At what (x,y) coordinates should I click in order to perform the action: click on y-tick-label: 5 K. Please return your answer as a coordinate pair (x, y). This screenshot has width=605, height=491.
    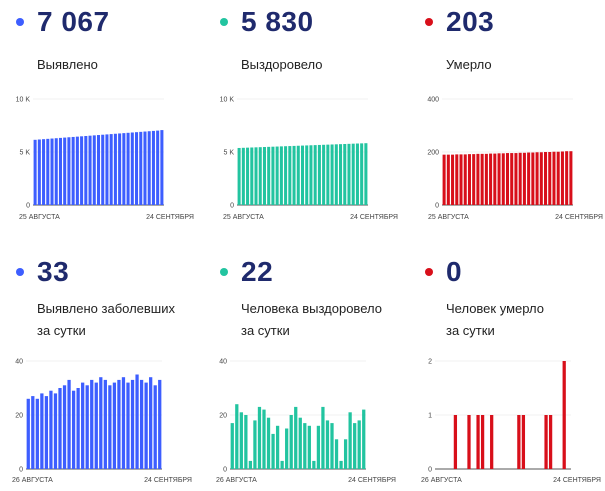
    Looking at the image, I should click on (228, 153).